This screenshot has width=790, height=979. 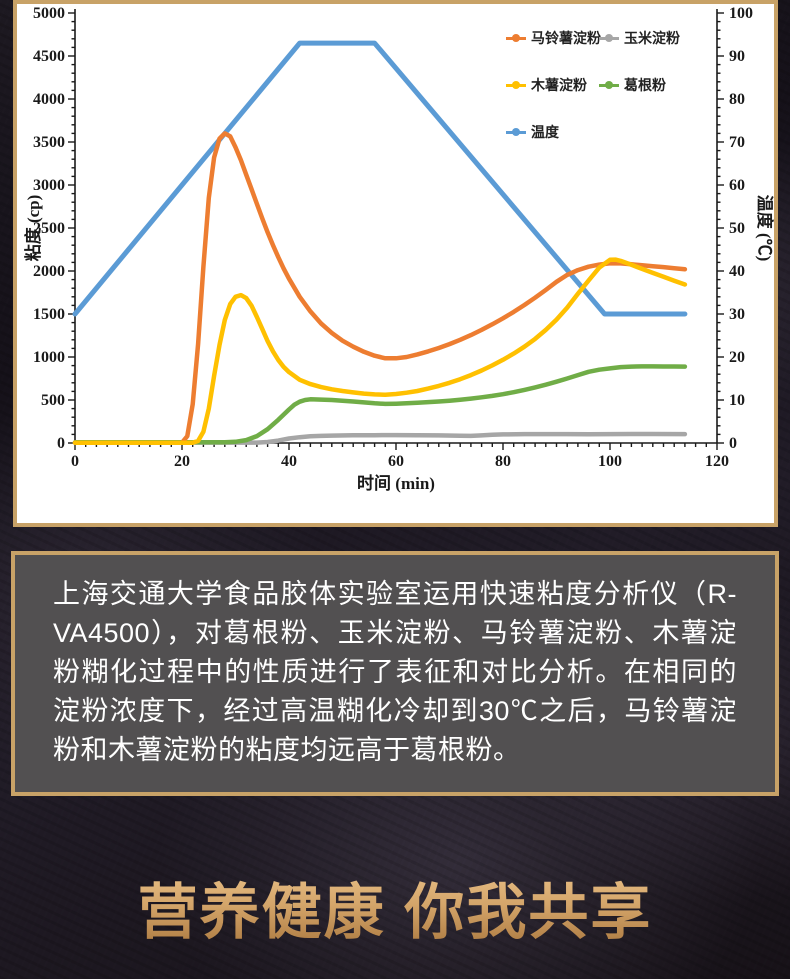 What do you see at coordinates (49, 99) in the screenshot?
I see `svg-text: 4000` at bounding box center [49, 99].